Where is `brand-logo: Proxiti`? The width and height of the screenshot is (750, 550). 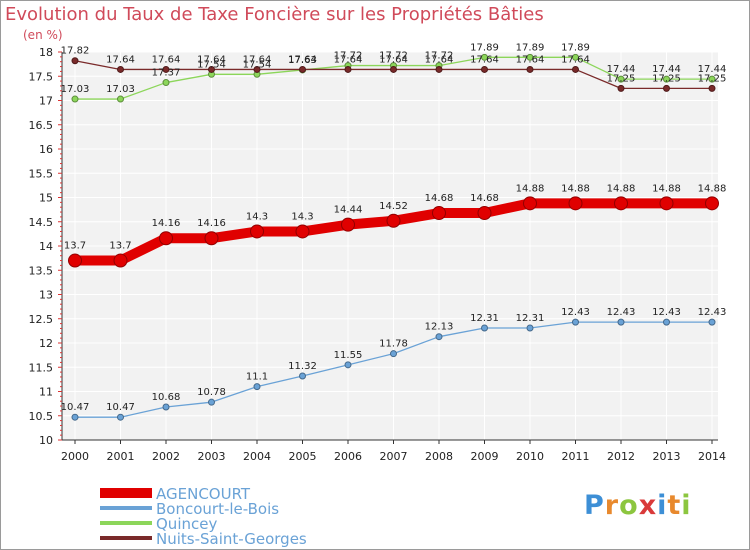 brand-logo: Proxiti is located at coordinates (638, 505).